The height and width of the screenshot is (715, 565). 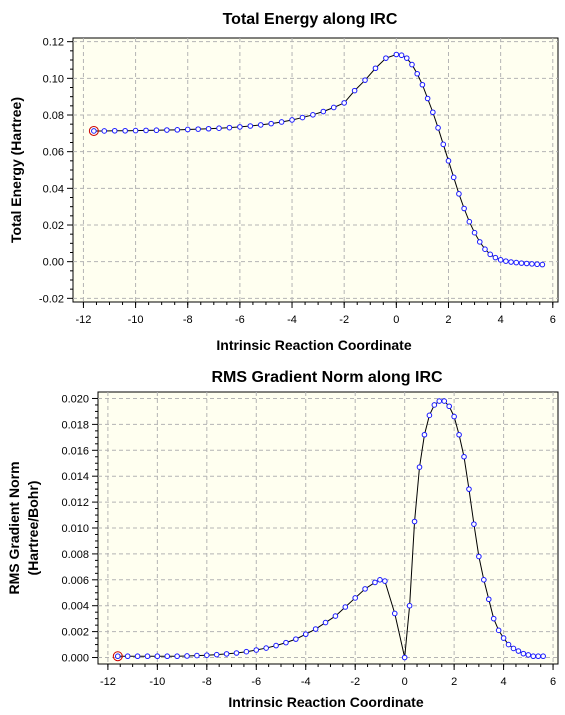 I want to click on y-tick-label: 0.008, so click(x=75, y=555).